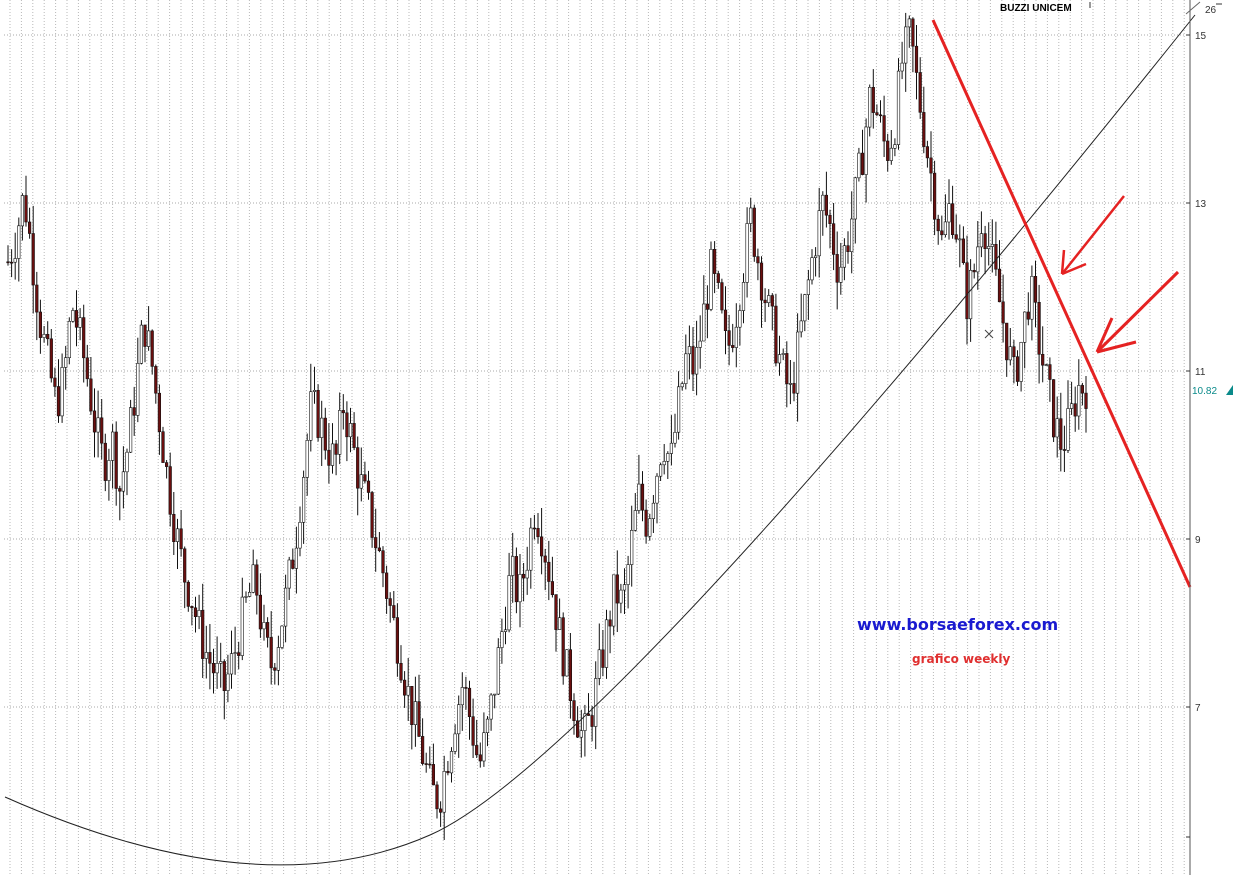 This screenshot has height=875, width=1235. Describe the element at coordinates (1198, 708) in the screenshot. I see `y-tick-label: 7` at that location.